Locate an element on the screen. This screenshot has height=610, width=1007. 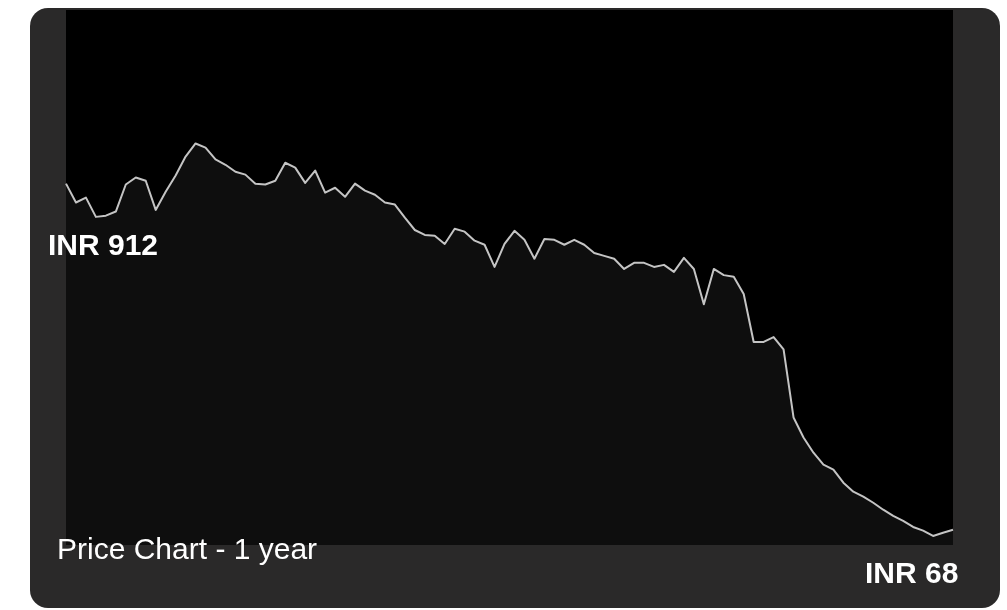
data-label: INR 68 is located at coordinates (912, 573).